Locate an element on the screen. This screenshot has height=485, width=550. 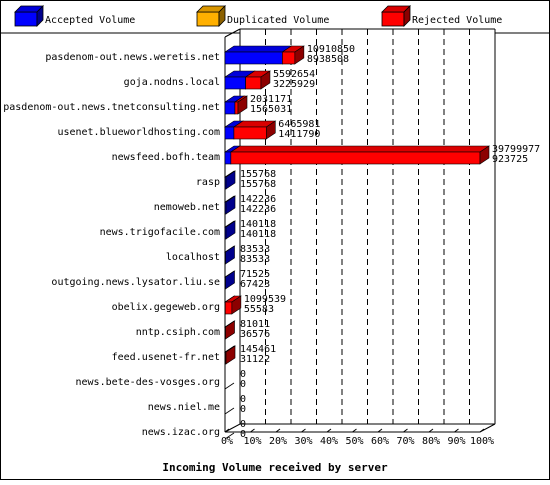
x-tick-label-7: 70% is located at coordinates (405, 441).